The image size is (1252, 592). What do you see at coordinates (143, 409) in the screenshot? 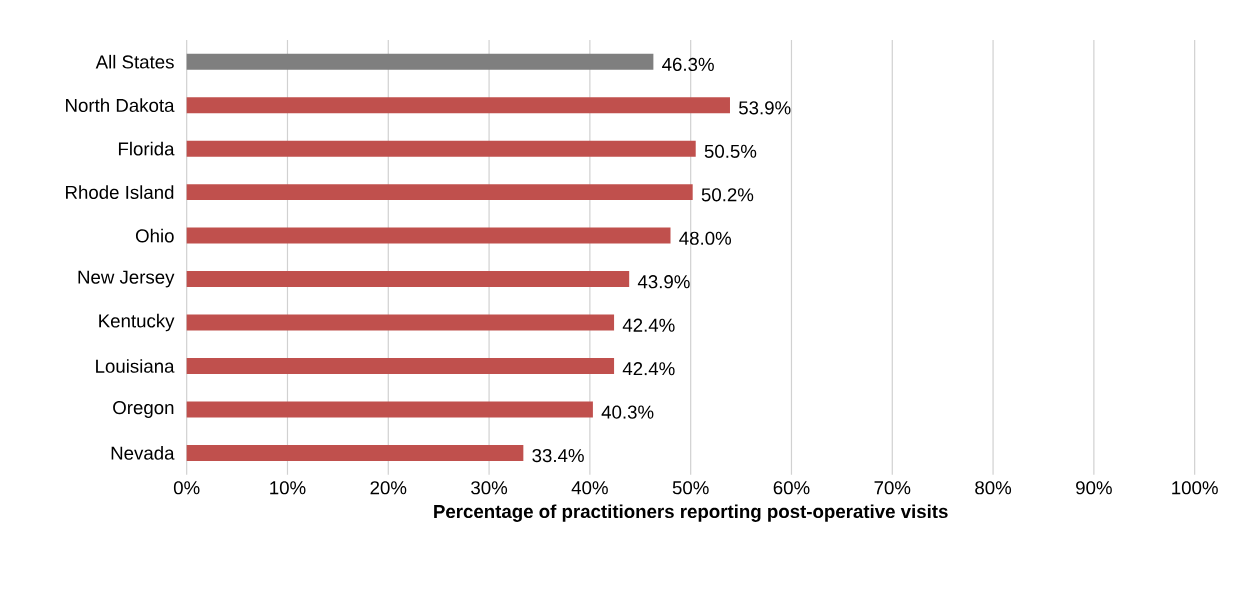
I see `y-tick-label: Oregon` at bounding box center [143, 409].